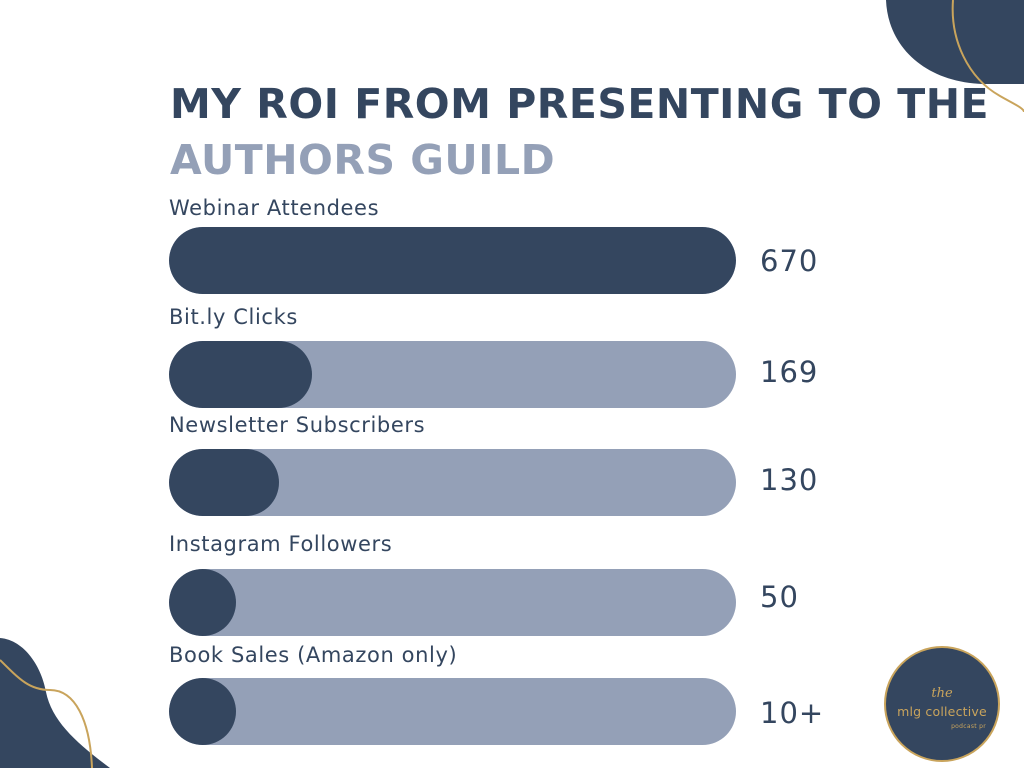 This screenshot has width=1024, height=768. What do you see at coordinates (452, 482) in the screenshot?
I see `bar-track-newsletter-subscribers` at bounding box center [452, 482].